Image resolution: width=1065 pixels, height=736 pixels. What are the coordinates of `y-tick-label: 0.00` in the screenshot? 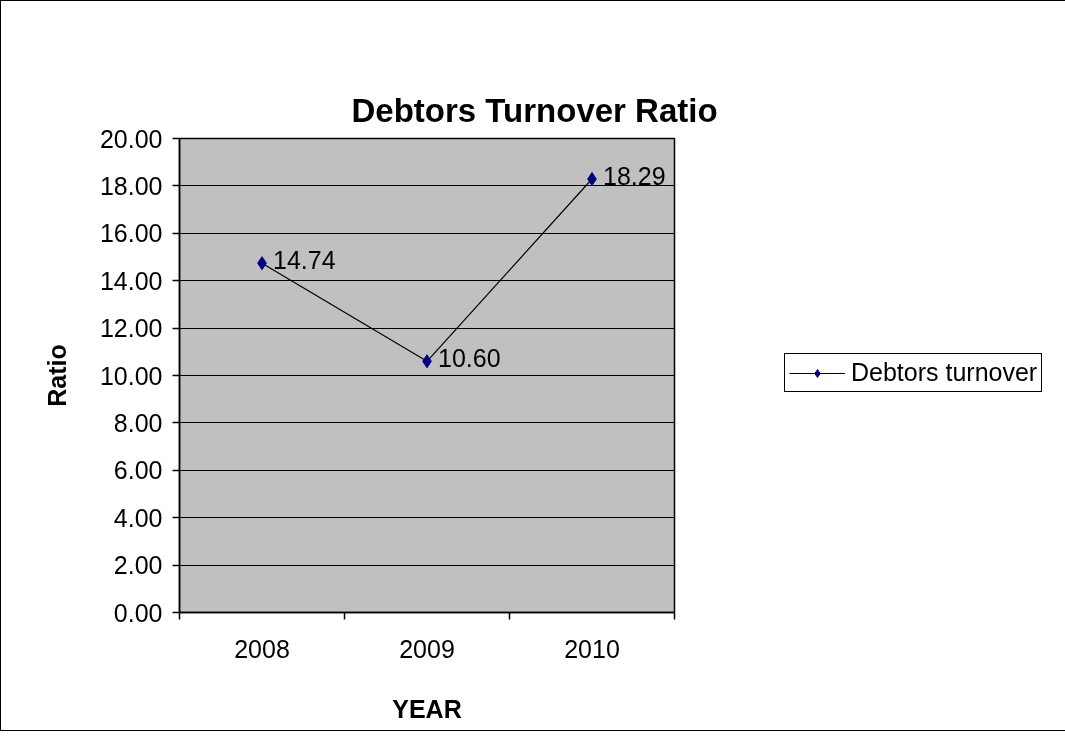 It's located at (138, 612).